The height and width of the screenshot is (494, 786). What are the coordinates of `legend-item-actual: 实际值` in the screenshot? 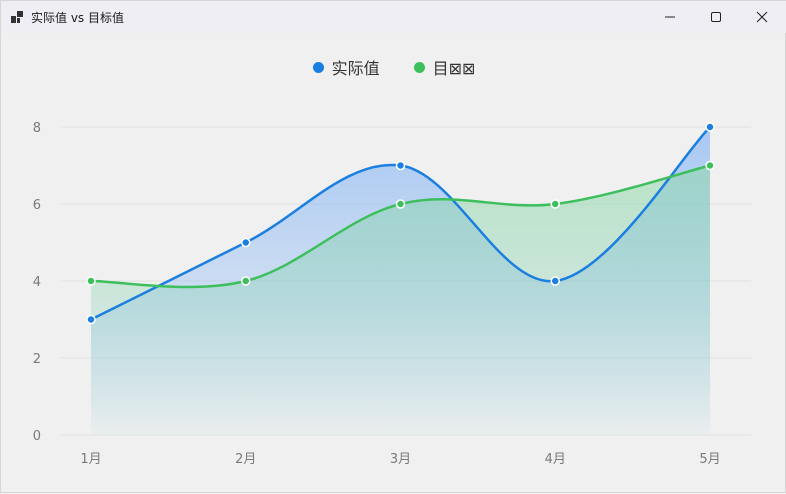 It's located at (346, 67).